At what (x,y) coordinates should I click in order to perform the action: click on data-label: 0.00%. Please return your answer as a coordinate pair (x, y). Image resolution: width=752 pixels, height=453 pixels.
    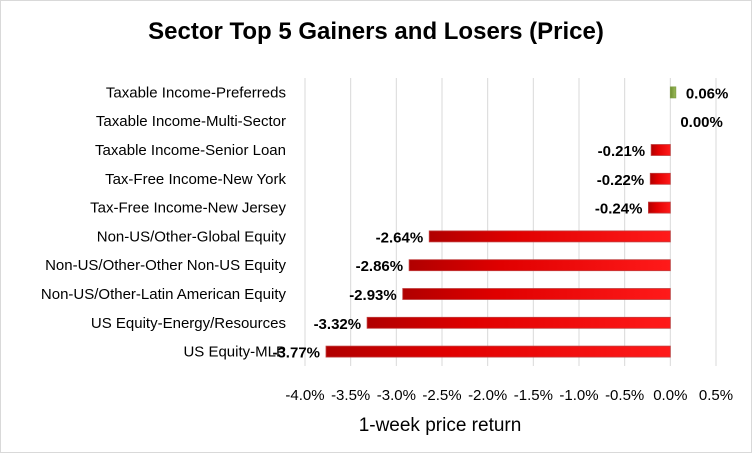
    Looking at the image, I should click on (701, 122).